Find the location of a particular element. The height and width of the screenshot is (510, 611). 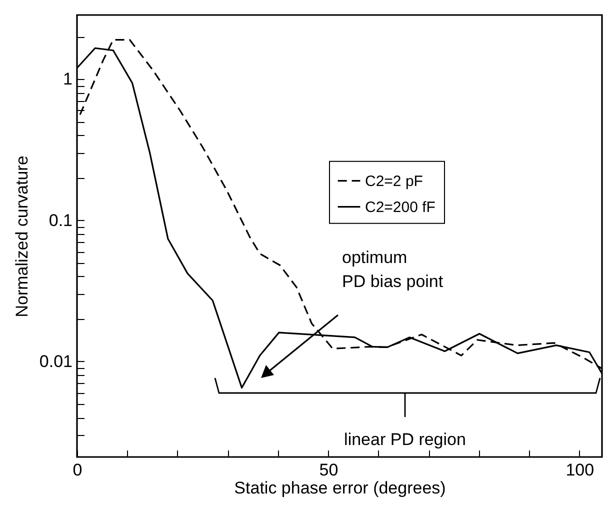

x-axis-title: Static phase error (degrees) is located at coordinates (340, 488).